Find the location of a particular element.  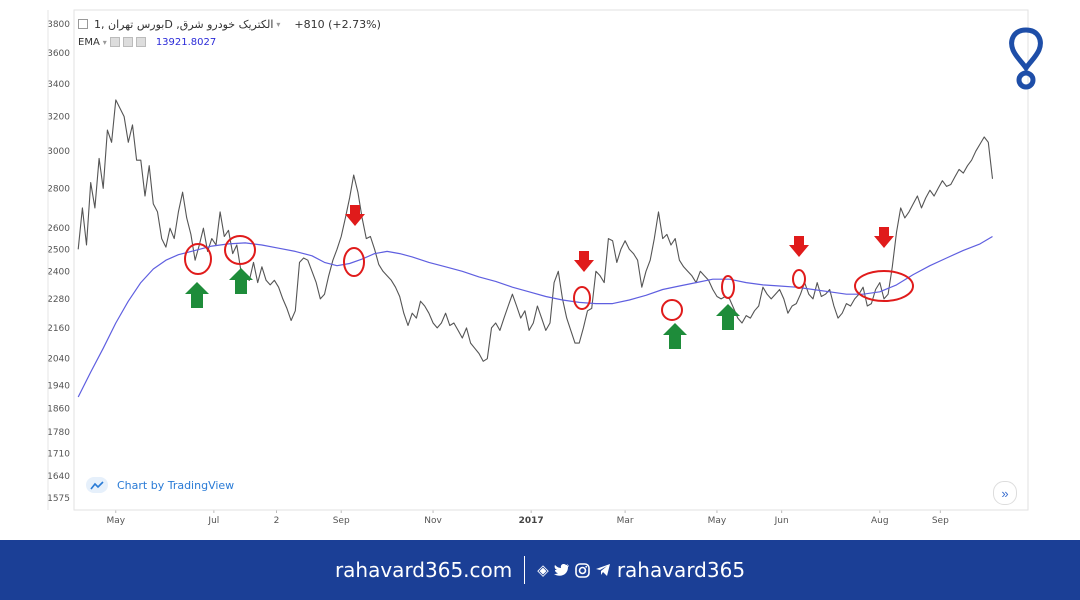

y-tick-label: 2400 is located at coordinates (58, 272).